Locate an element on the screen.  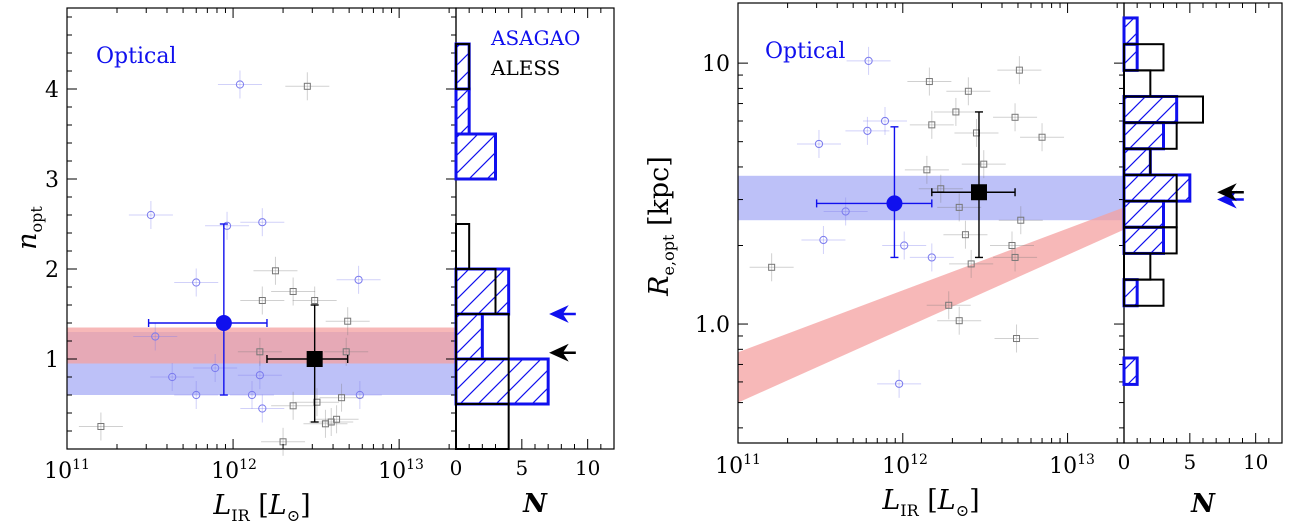
asagao-median-arrow is located at coordinates (562, 314).